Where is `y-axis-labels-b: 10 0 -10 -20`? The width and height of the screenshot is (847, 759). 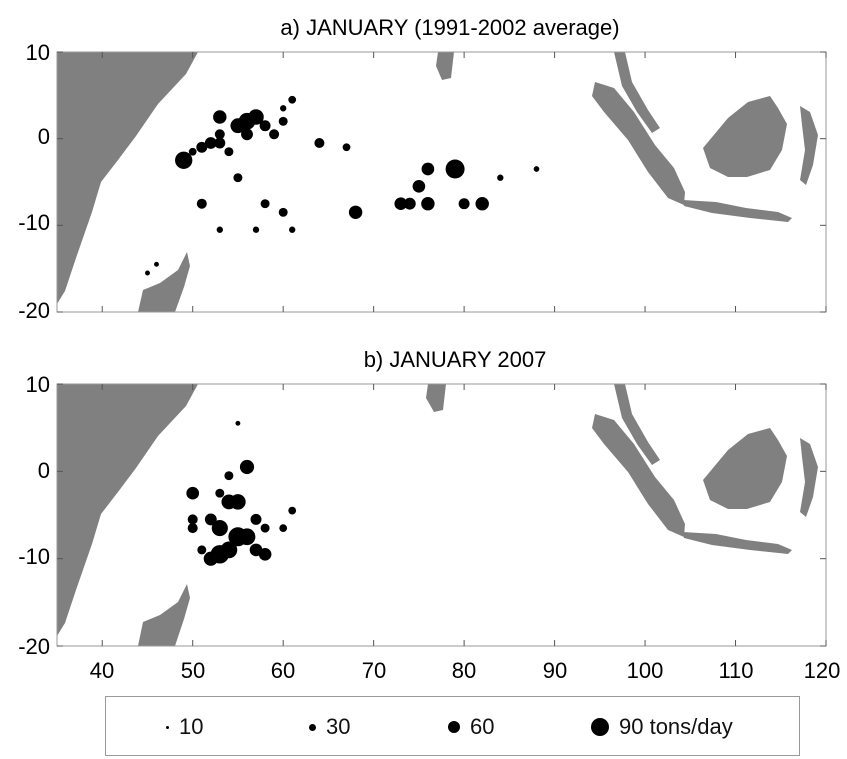 y-axis-labels-b: 10 0 -10 -20 is located at coordinates (34, 515).